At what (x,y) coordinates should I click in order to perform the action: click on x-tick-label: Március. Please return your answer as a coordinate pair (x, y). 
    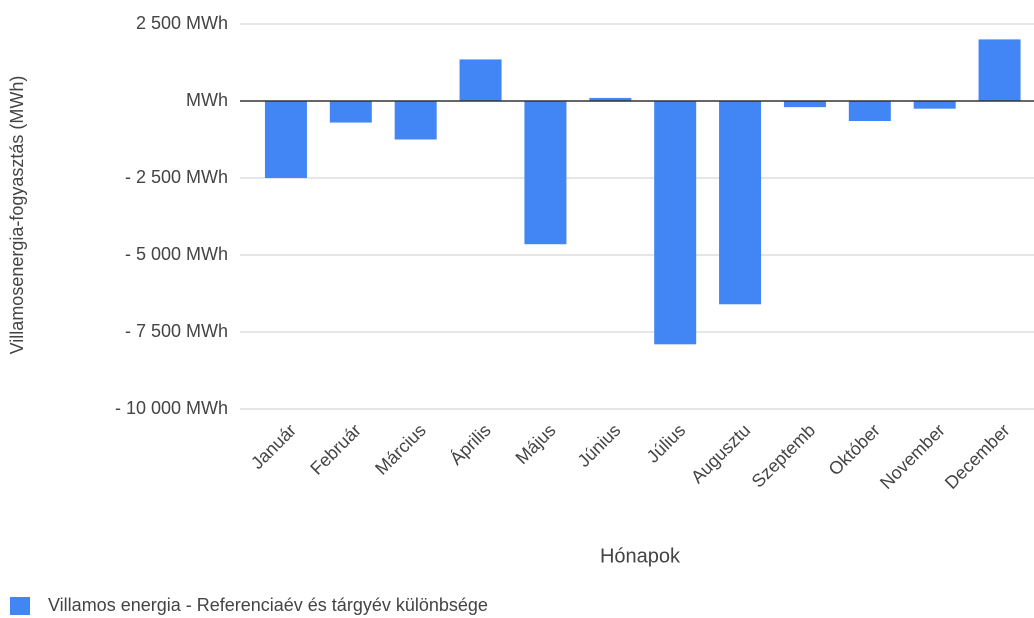
    Looking at the image, I should click on (400, 449).